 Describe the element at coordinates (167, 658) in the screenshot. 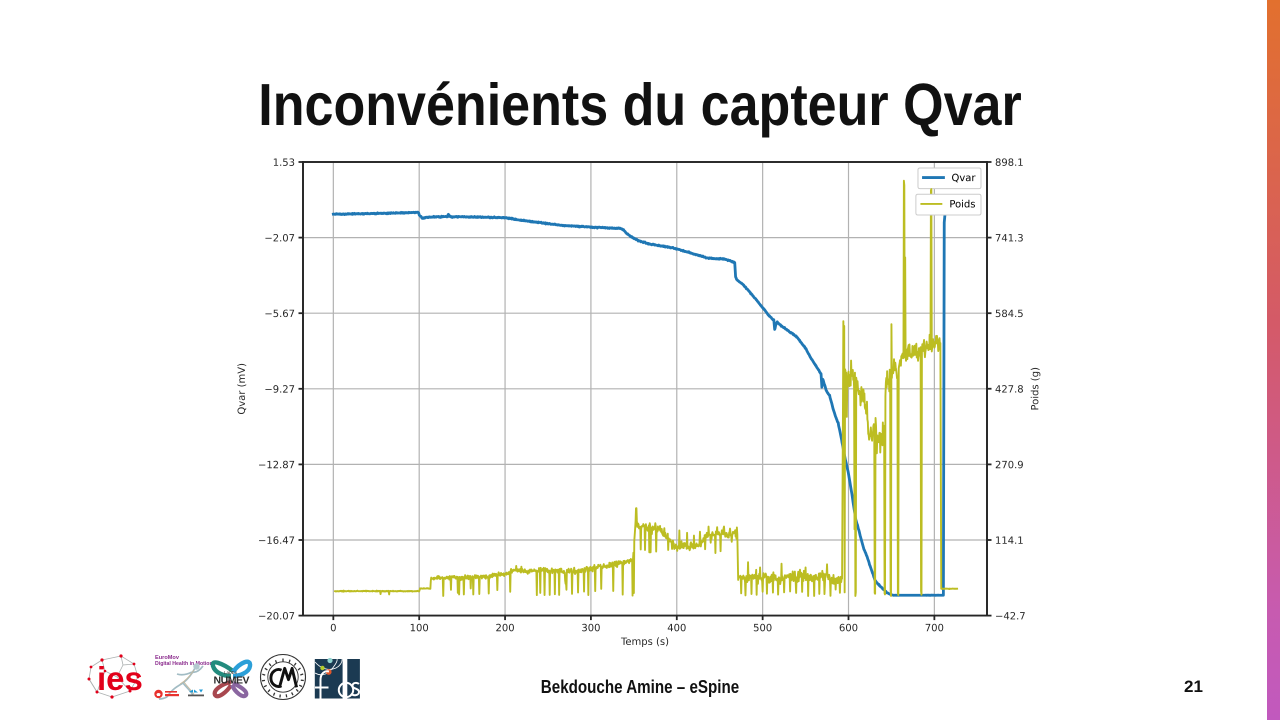

I see `svg-text: EuroMov` at that location.